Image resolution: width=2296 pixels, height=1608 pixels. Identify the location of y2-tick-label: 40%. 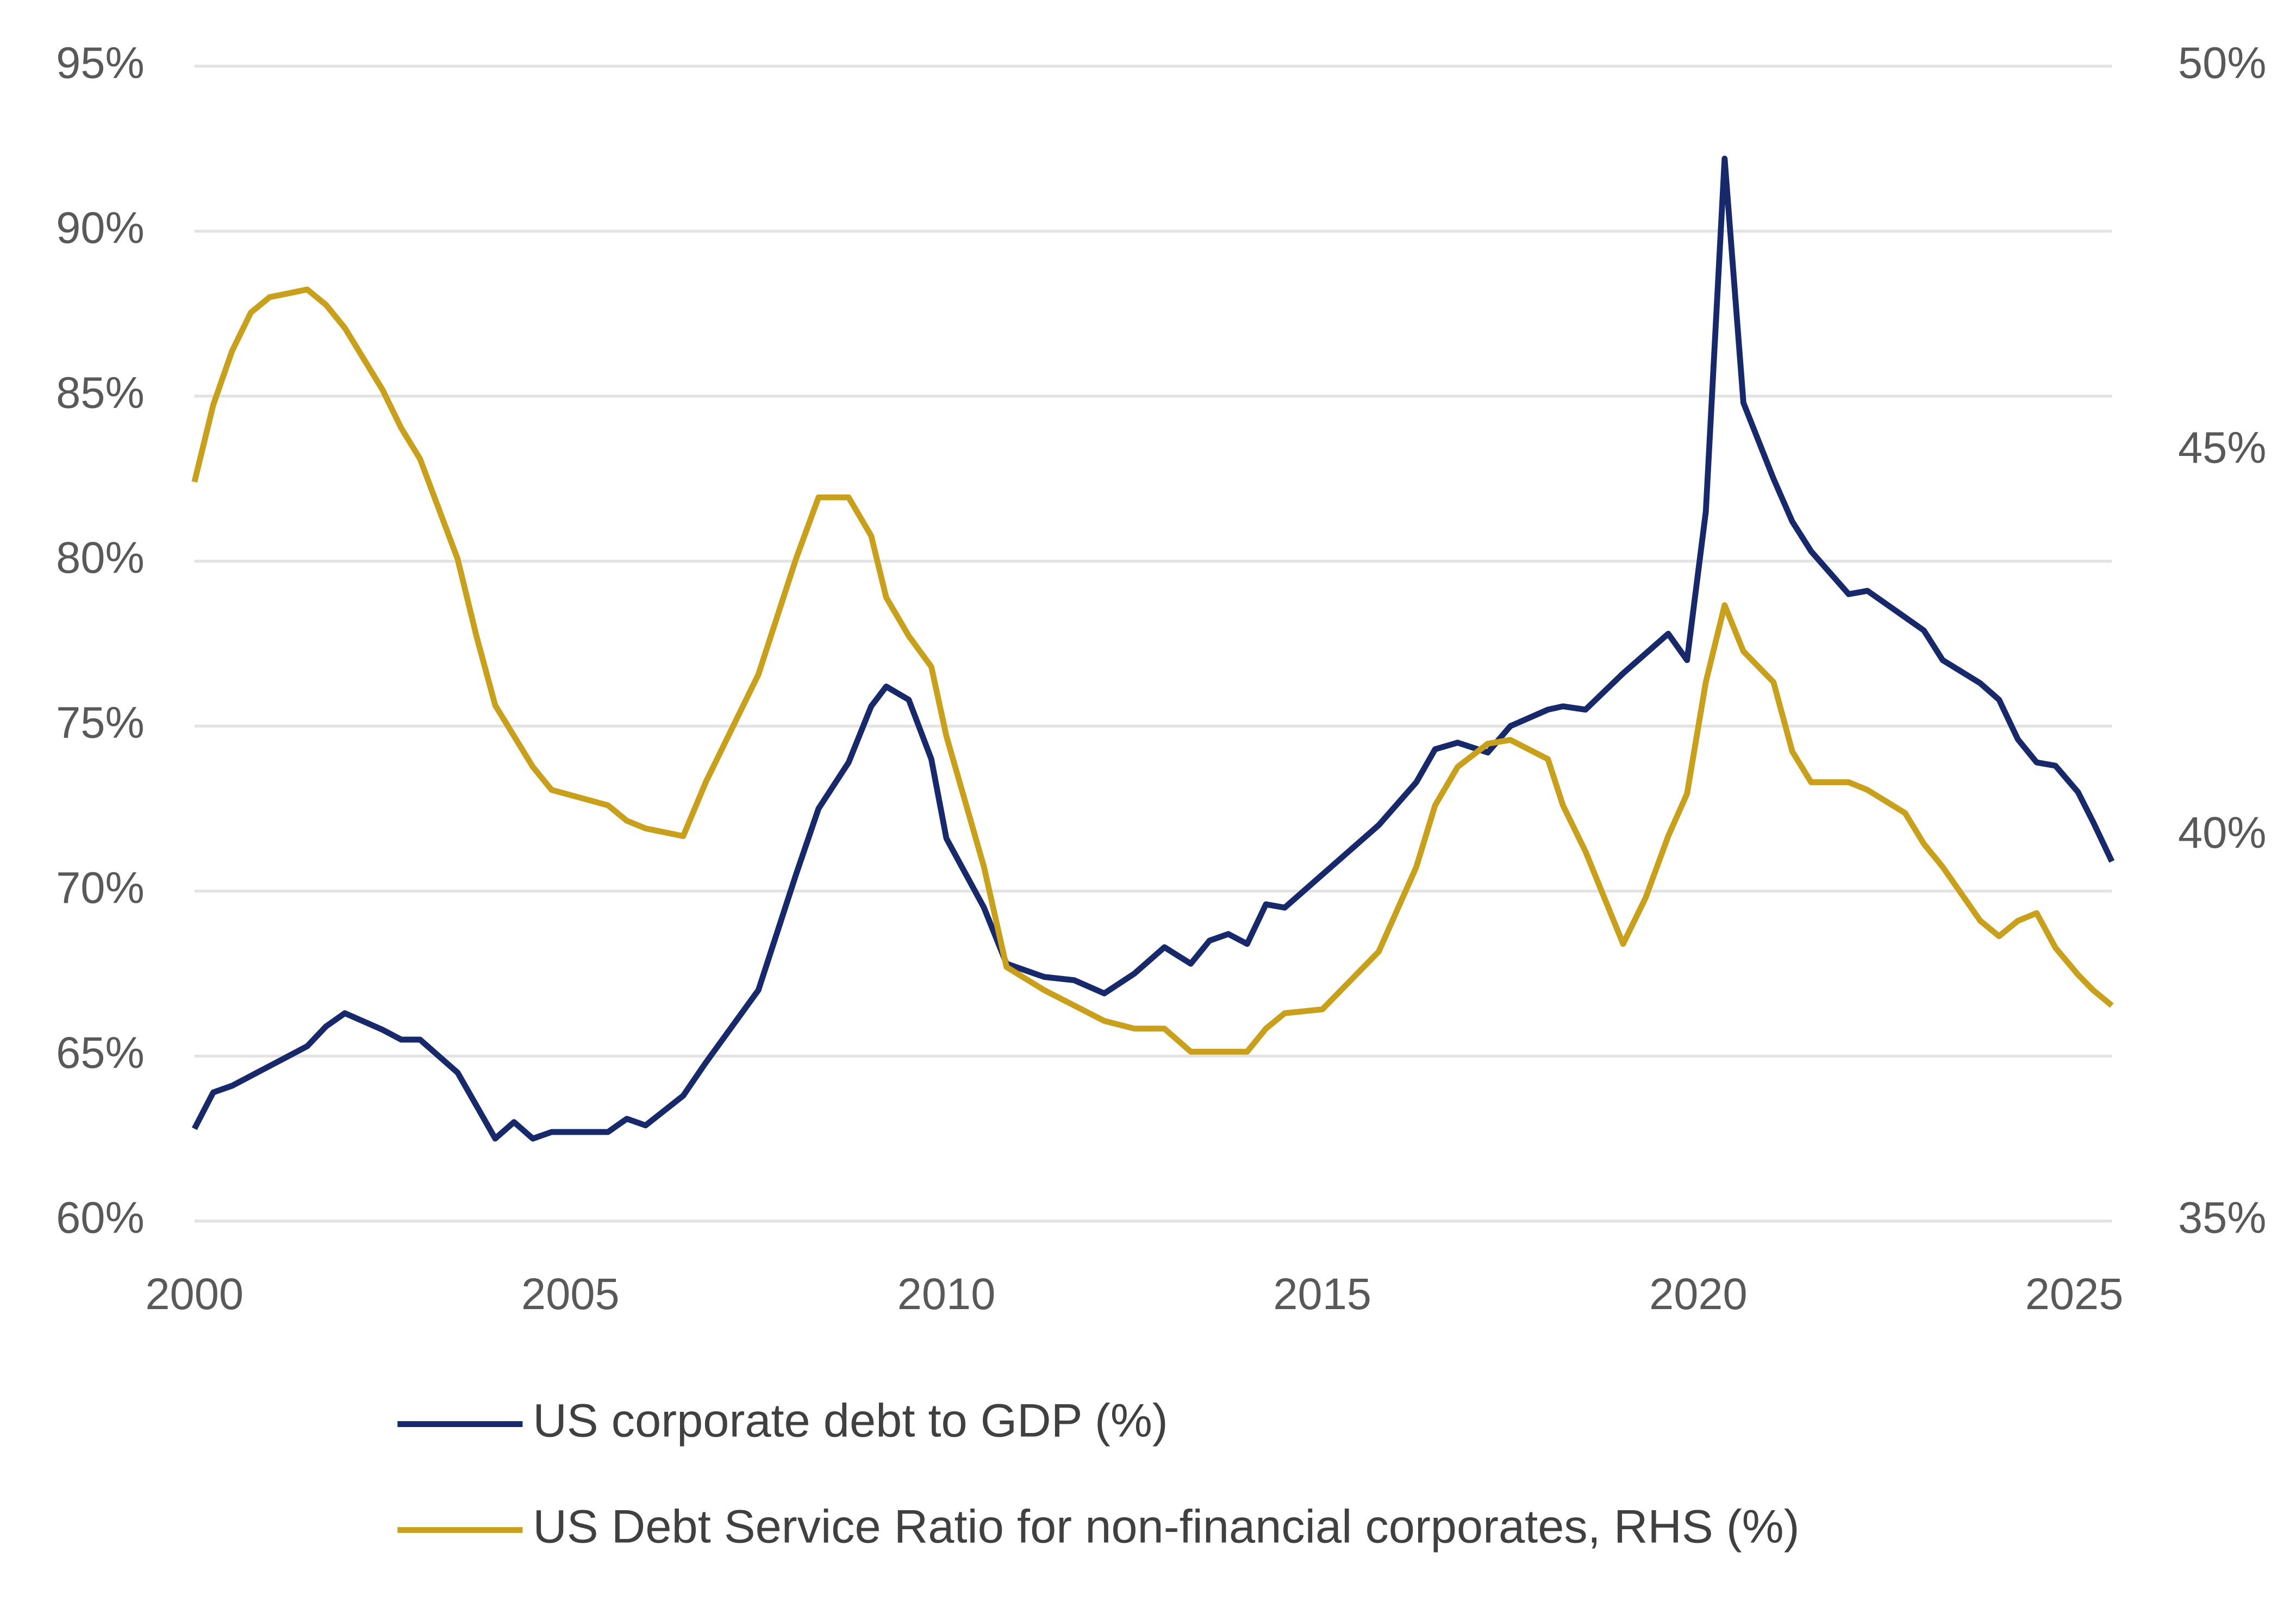
(2222, 833).